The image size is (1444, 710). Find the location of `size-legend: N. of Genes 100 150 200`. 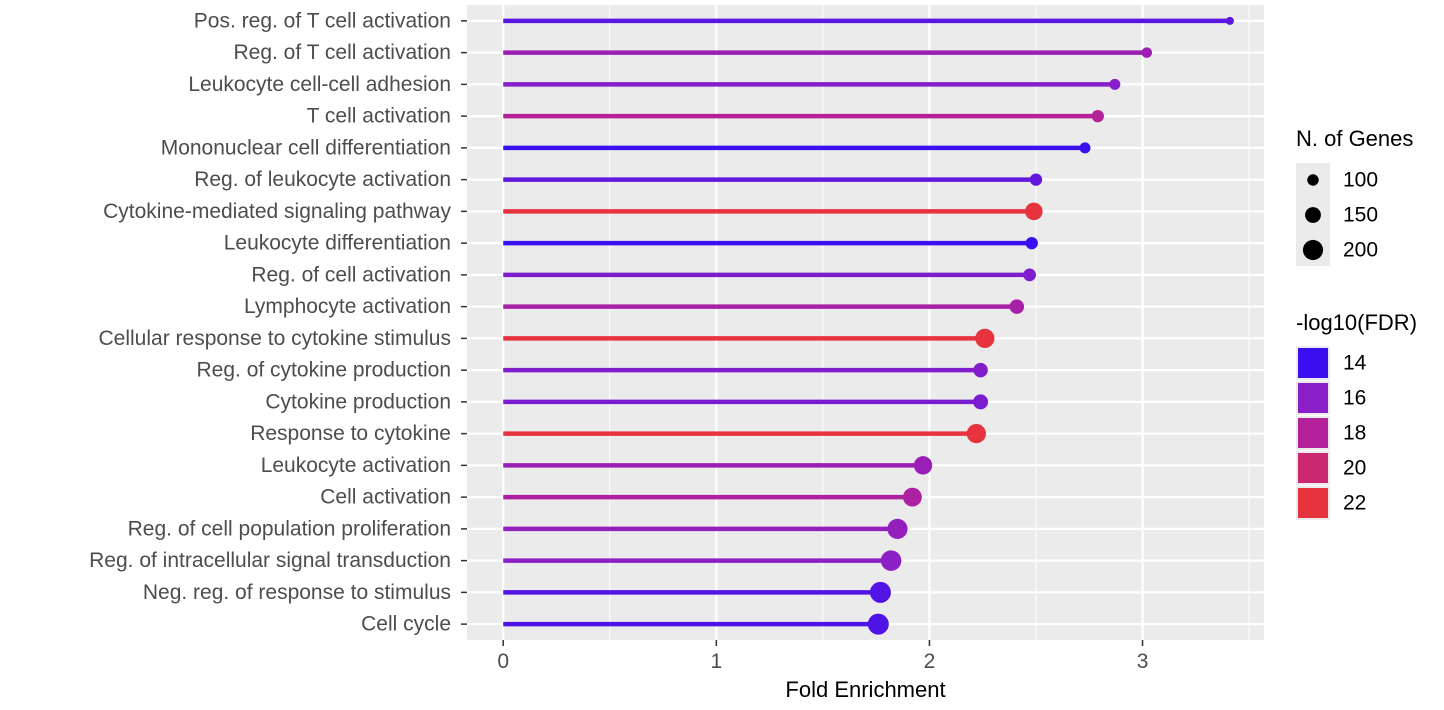

size-legend: N. of Genes 100 150 200 is located at coordinates (1354, 196).